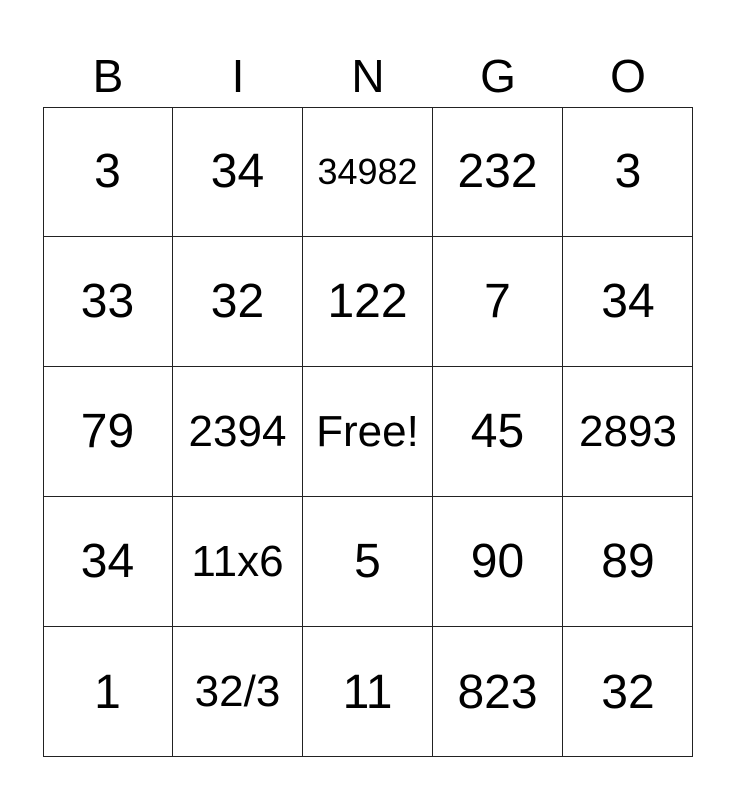  I want to click on cell-value: 232, so click(497, 171).